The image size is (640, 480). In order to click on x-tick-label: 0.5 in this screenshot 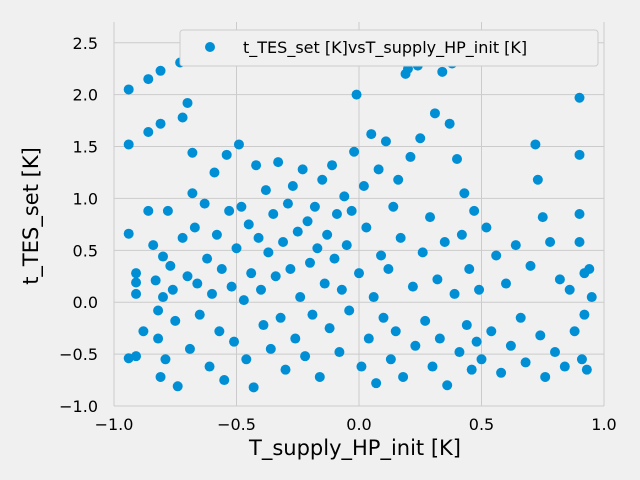, I will do `click(481, 424)`.